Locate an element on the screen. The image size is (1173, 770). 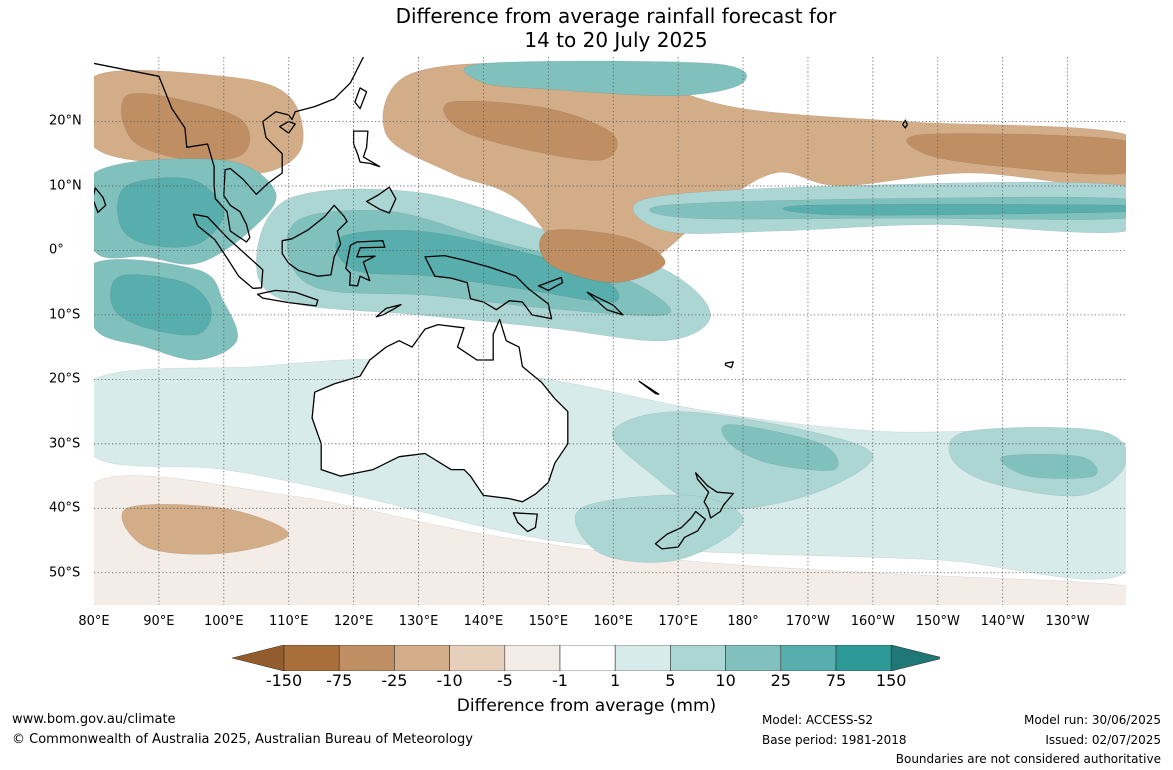
colorbar-tick-label: 1 is located at coordinates (615, 680).